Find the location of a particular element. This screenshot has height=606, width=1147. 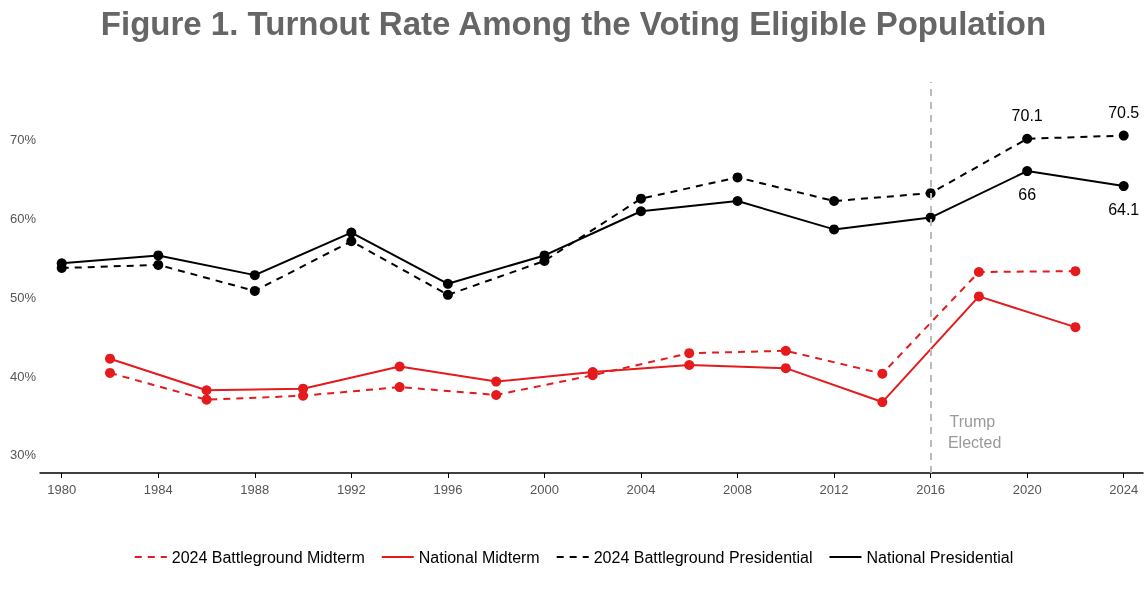

x-tick-label: 2008 is located at coordinates (737, 489).